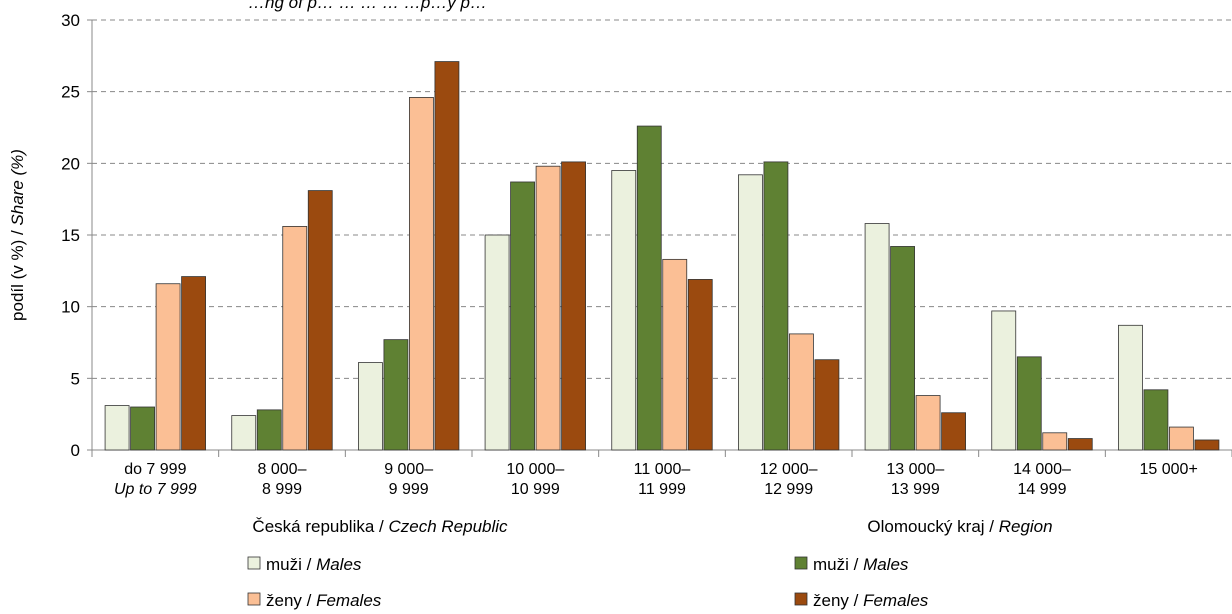  I want to click on y-tick-label: 25, so click(70, 92).